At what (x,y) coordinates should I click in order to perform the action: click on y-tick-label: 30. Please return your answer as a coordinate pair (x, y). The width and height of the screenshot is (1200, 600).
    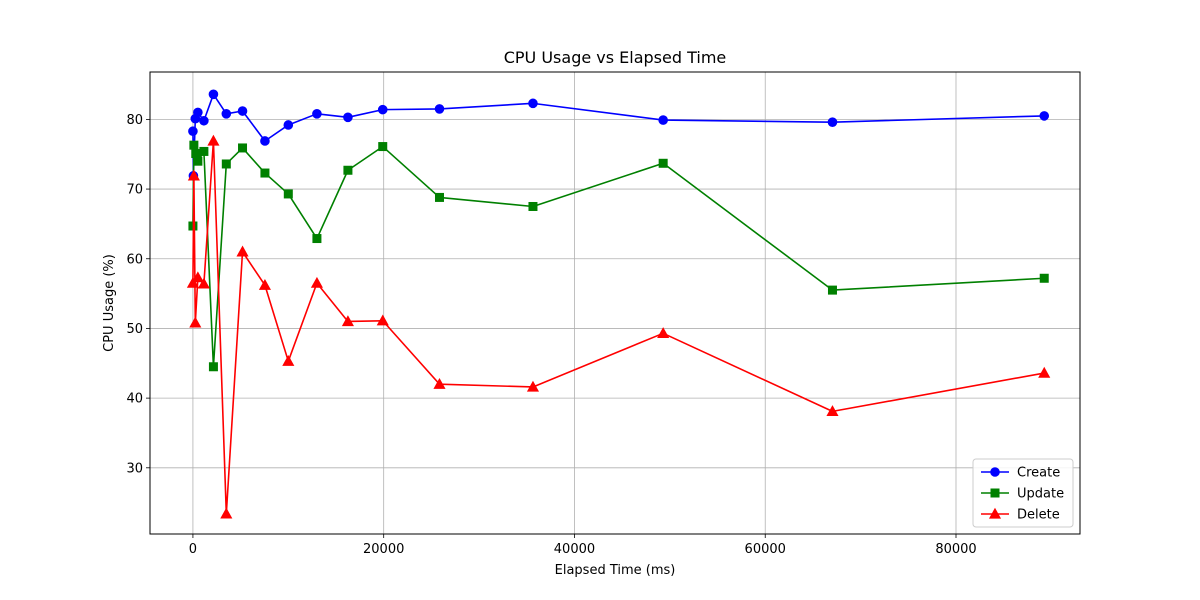
    Looking at the image, I should click on (134, 468).